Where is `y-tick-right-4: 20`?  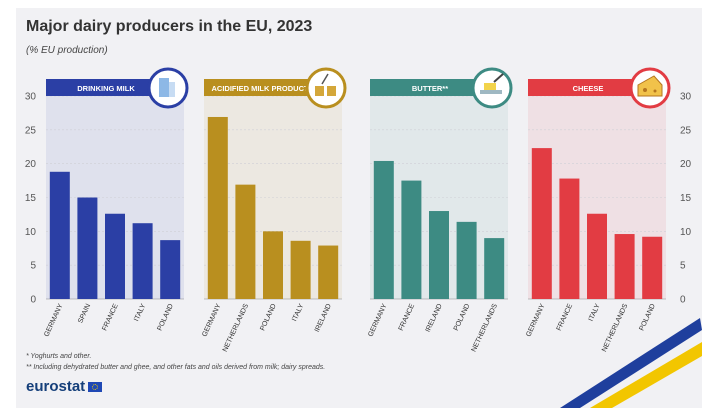 y-tick-right-4: 20 is located at coordinates (686, 164).